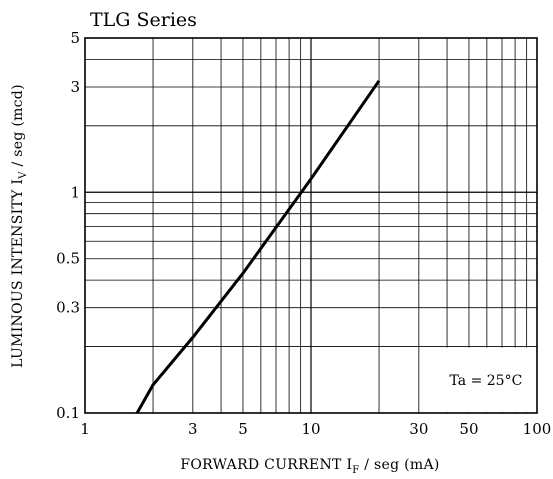  I want to click on x-axis-label: FORWARD CURRENT IF / seg (mA), so click(309, 466).